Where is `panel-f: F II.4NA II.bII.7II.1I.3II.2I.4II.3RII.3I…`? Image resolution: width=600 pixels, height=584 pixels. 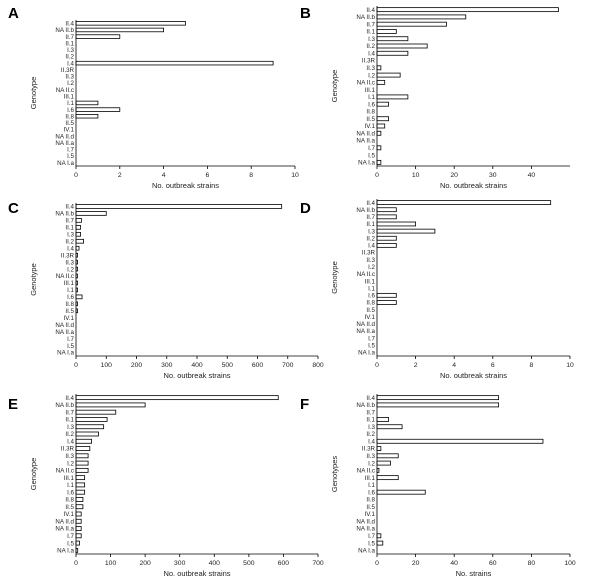
panel-f: F II.4NA II.bII.7II.1I.3II.2I.4II.3RII.3I… is located at coordinates (438, 486).